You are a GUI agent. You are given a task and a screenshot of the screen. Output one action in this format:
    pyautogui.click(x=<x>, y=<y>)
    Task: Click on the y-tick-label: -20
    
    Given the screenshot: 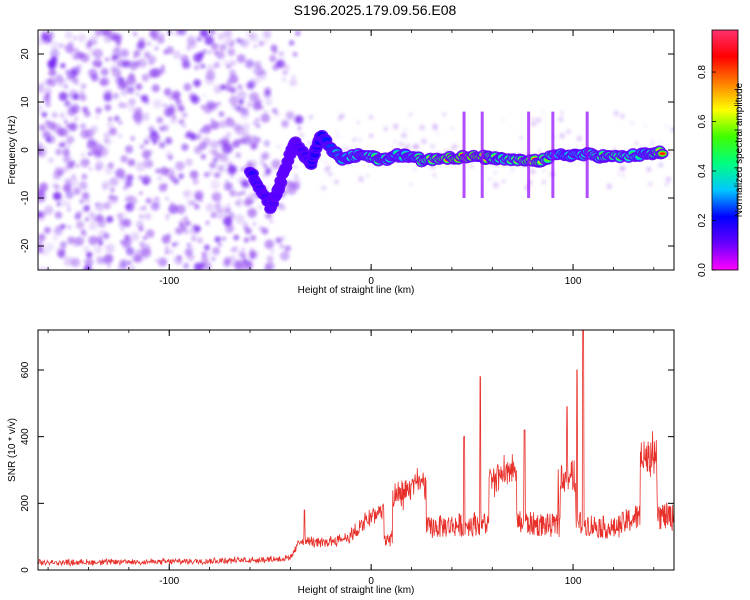 What is the action you would take?
    pyautogui.click(x=25, y=245)
    